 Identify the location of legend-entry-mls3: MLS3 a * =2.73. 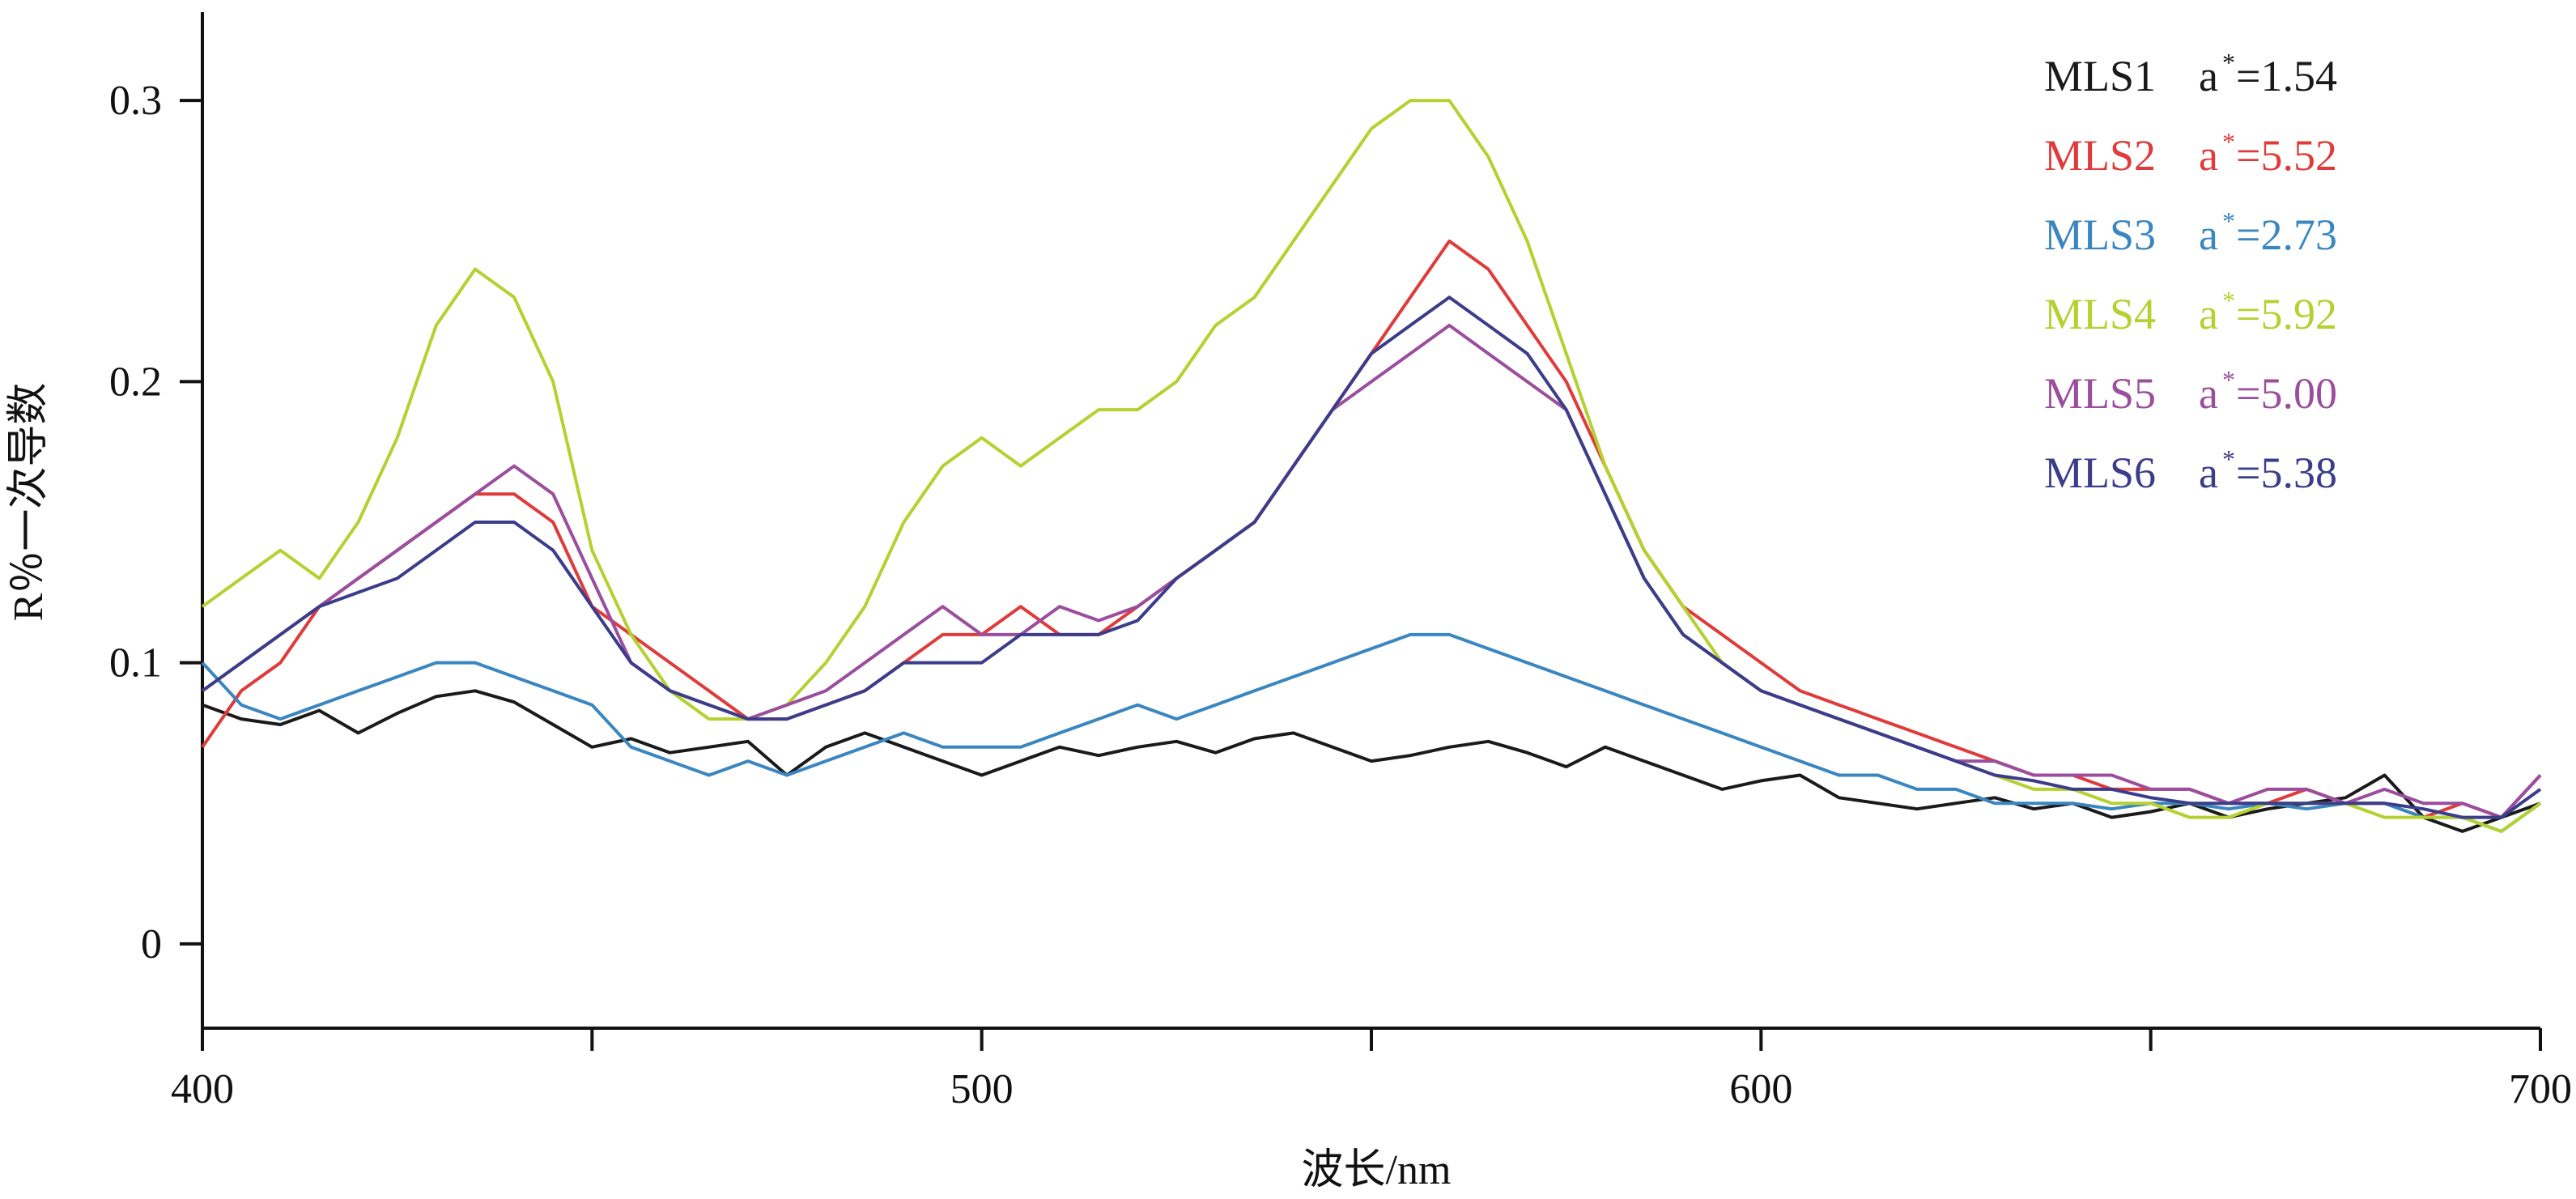
(2190, 232).